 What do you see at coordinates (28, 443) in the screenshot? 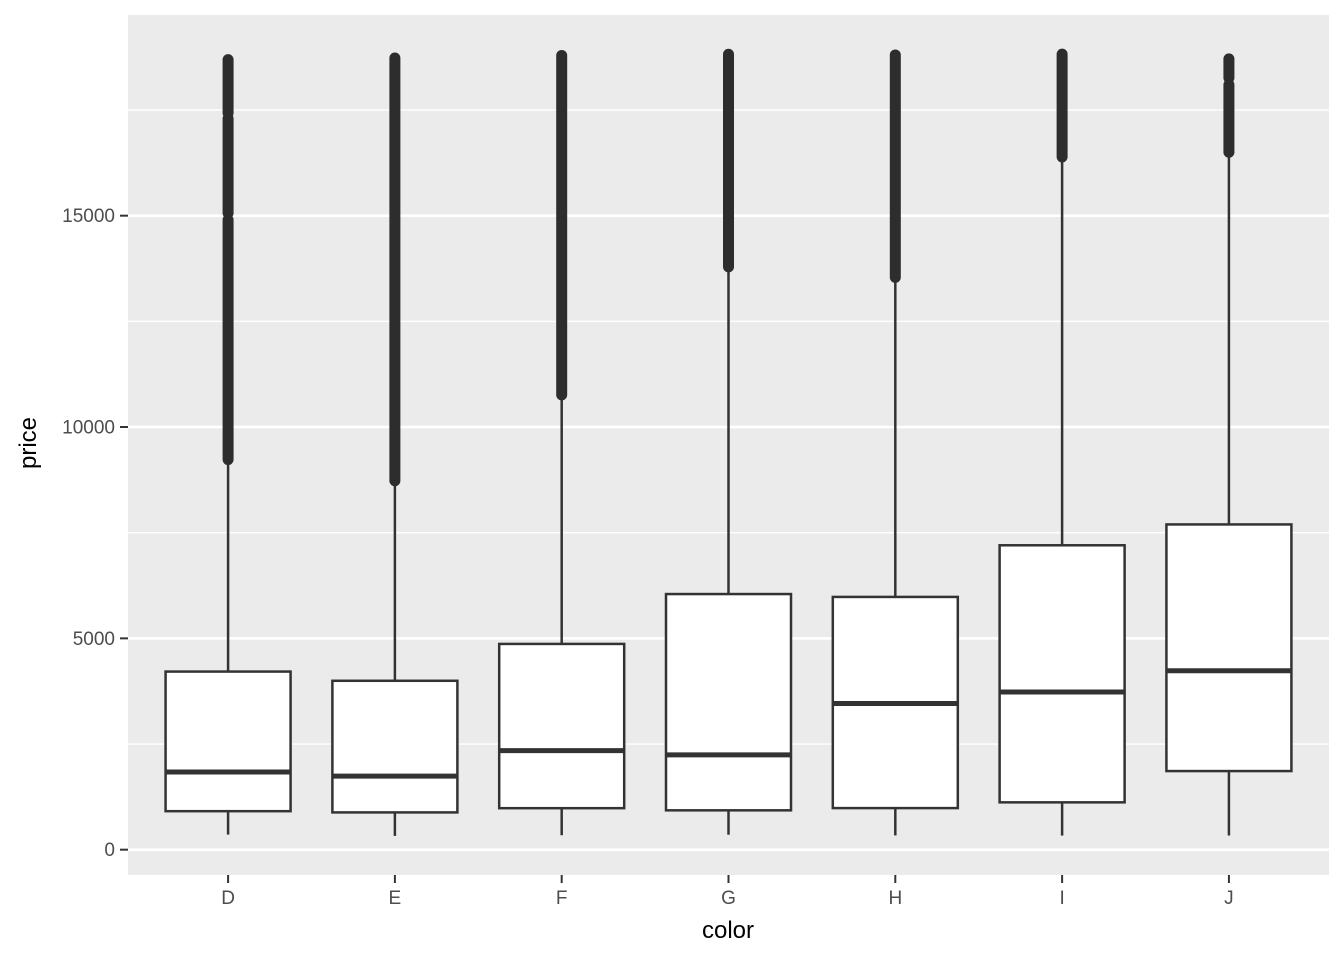
I see `y-axis-title: price` at bounding box center [28, 443].